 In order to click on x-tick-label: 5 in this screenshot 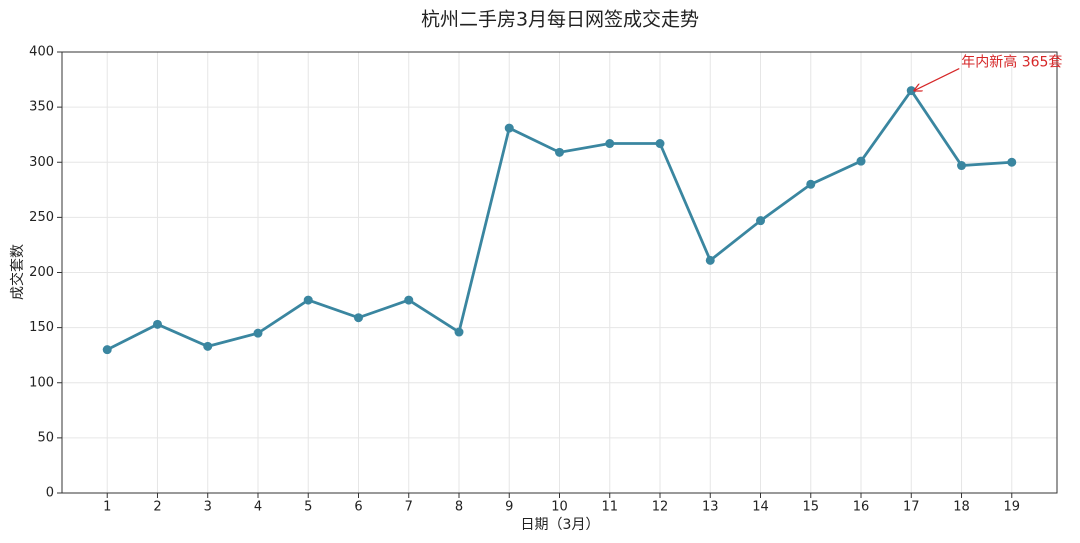, I will do `click(308, 507)`.